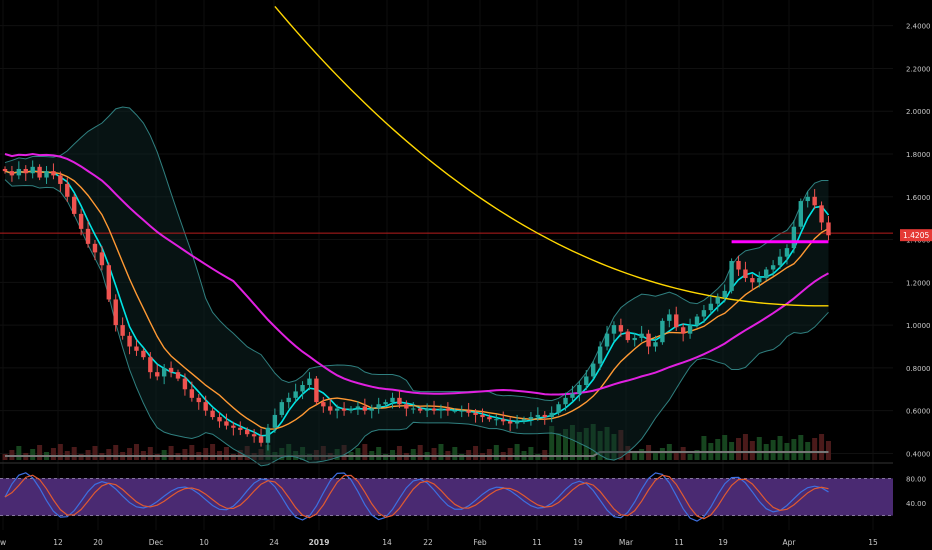 The height and width of the screenshot is (550, 932). What do you see at coordinates (480, 542) in the screenshot?
I see `time-tick-label: Feb` at bounding box center [480, 542].